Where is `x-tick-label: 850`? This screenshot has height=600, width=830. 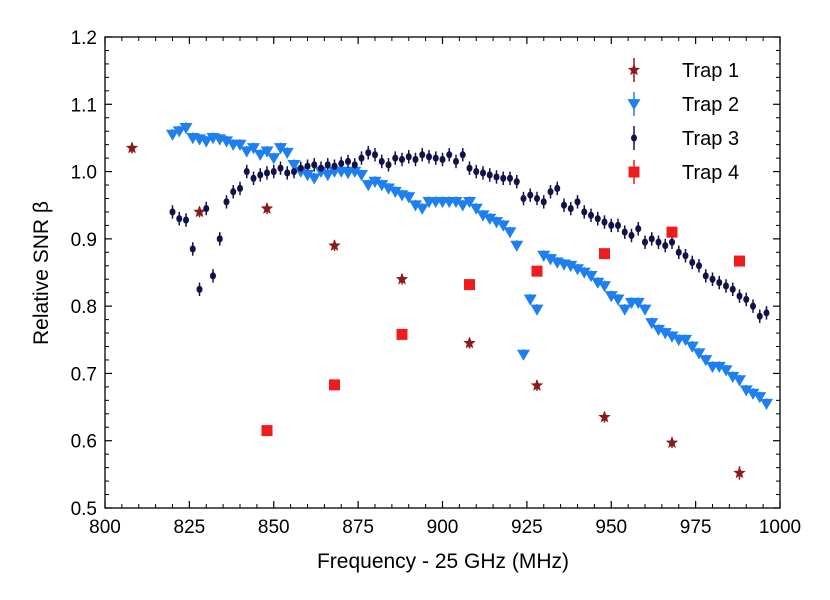 x-tick-label: 850 is located at coordinates (274, 527).